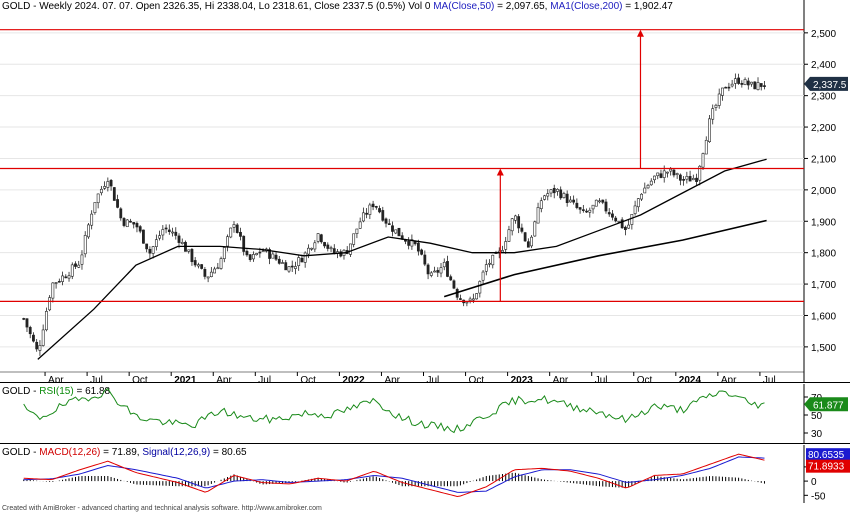  I want to click on last-price-badge, so click(826, 83).